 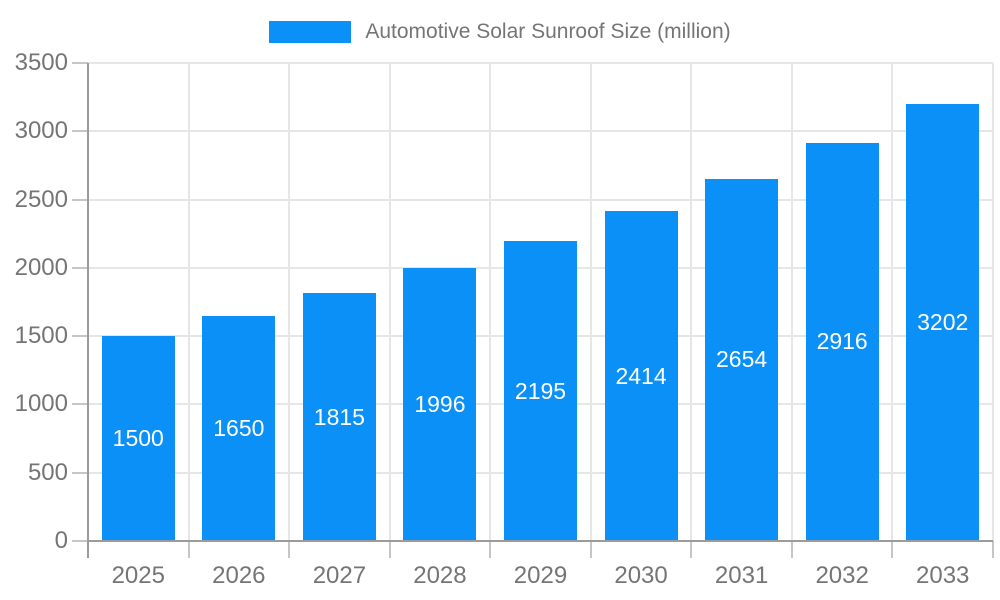 I want to click on x-axis-tick-label: 2027, so click(x=339, y=575).